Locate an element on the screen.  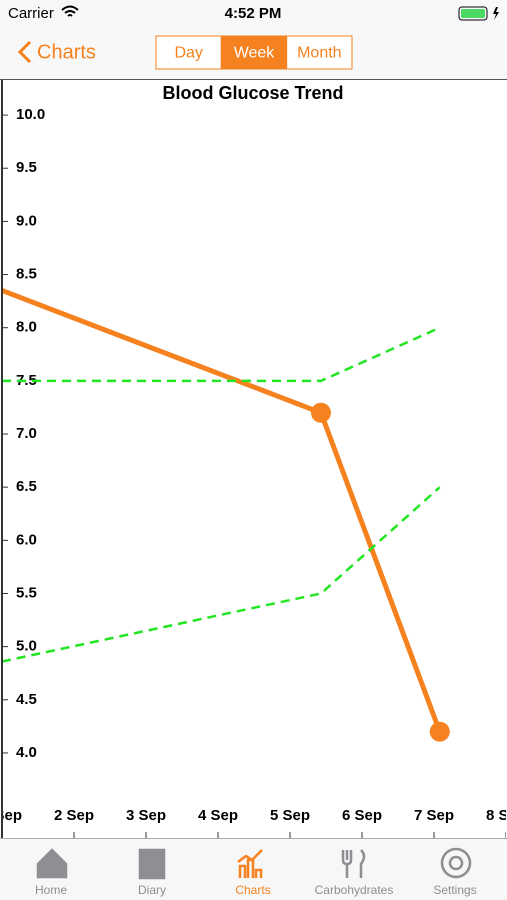
y-tick-label: 5.0 is located at coordinates (26, 646).